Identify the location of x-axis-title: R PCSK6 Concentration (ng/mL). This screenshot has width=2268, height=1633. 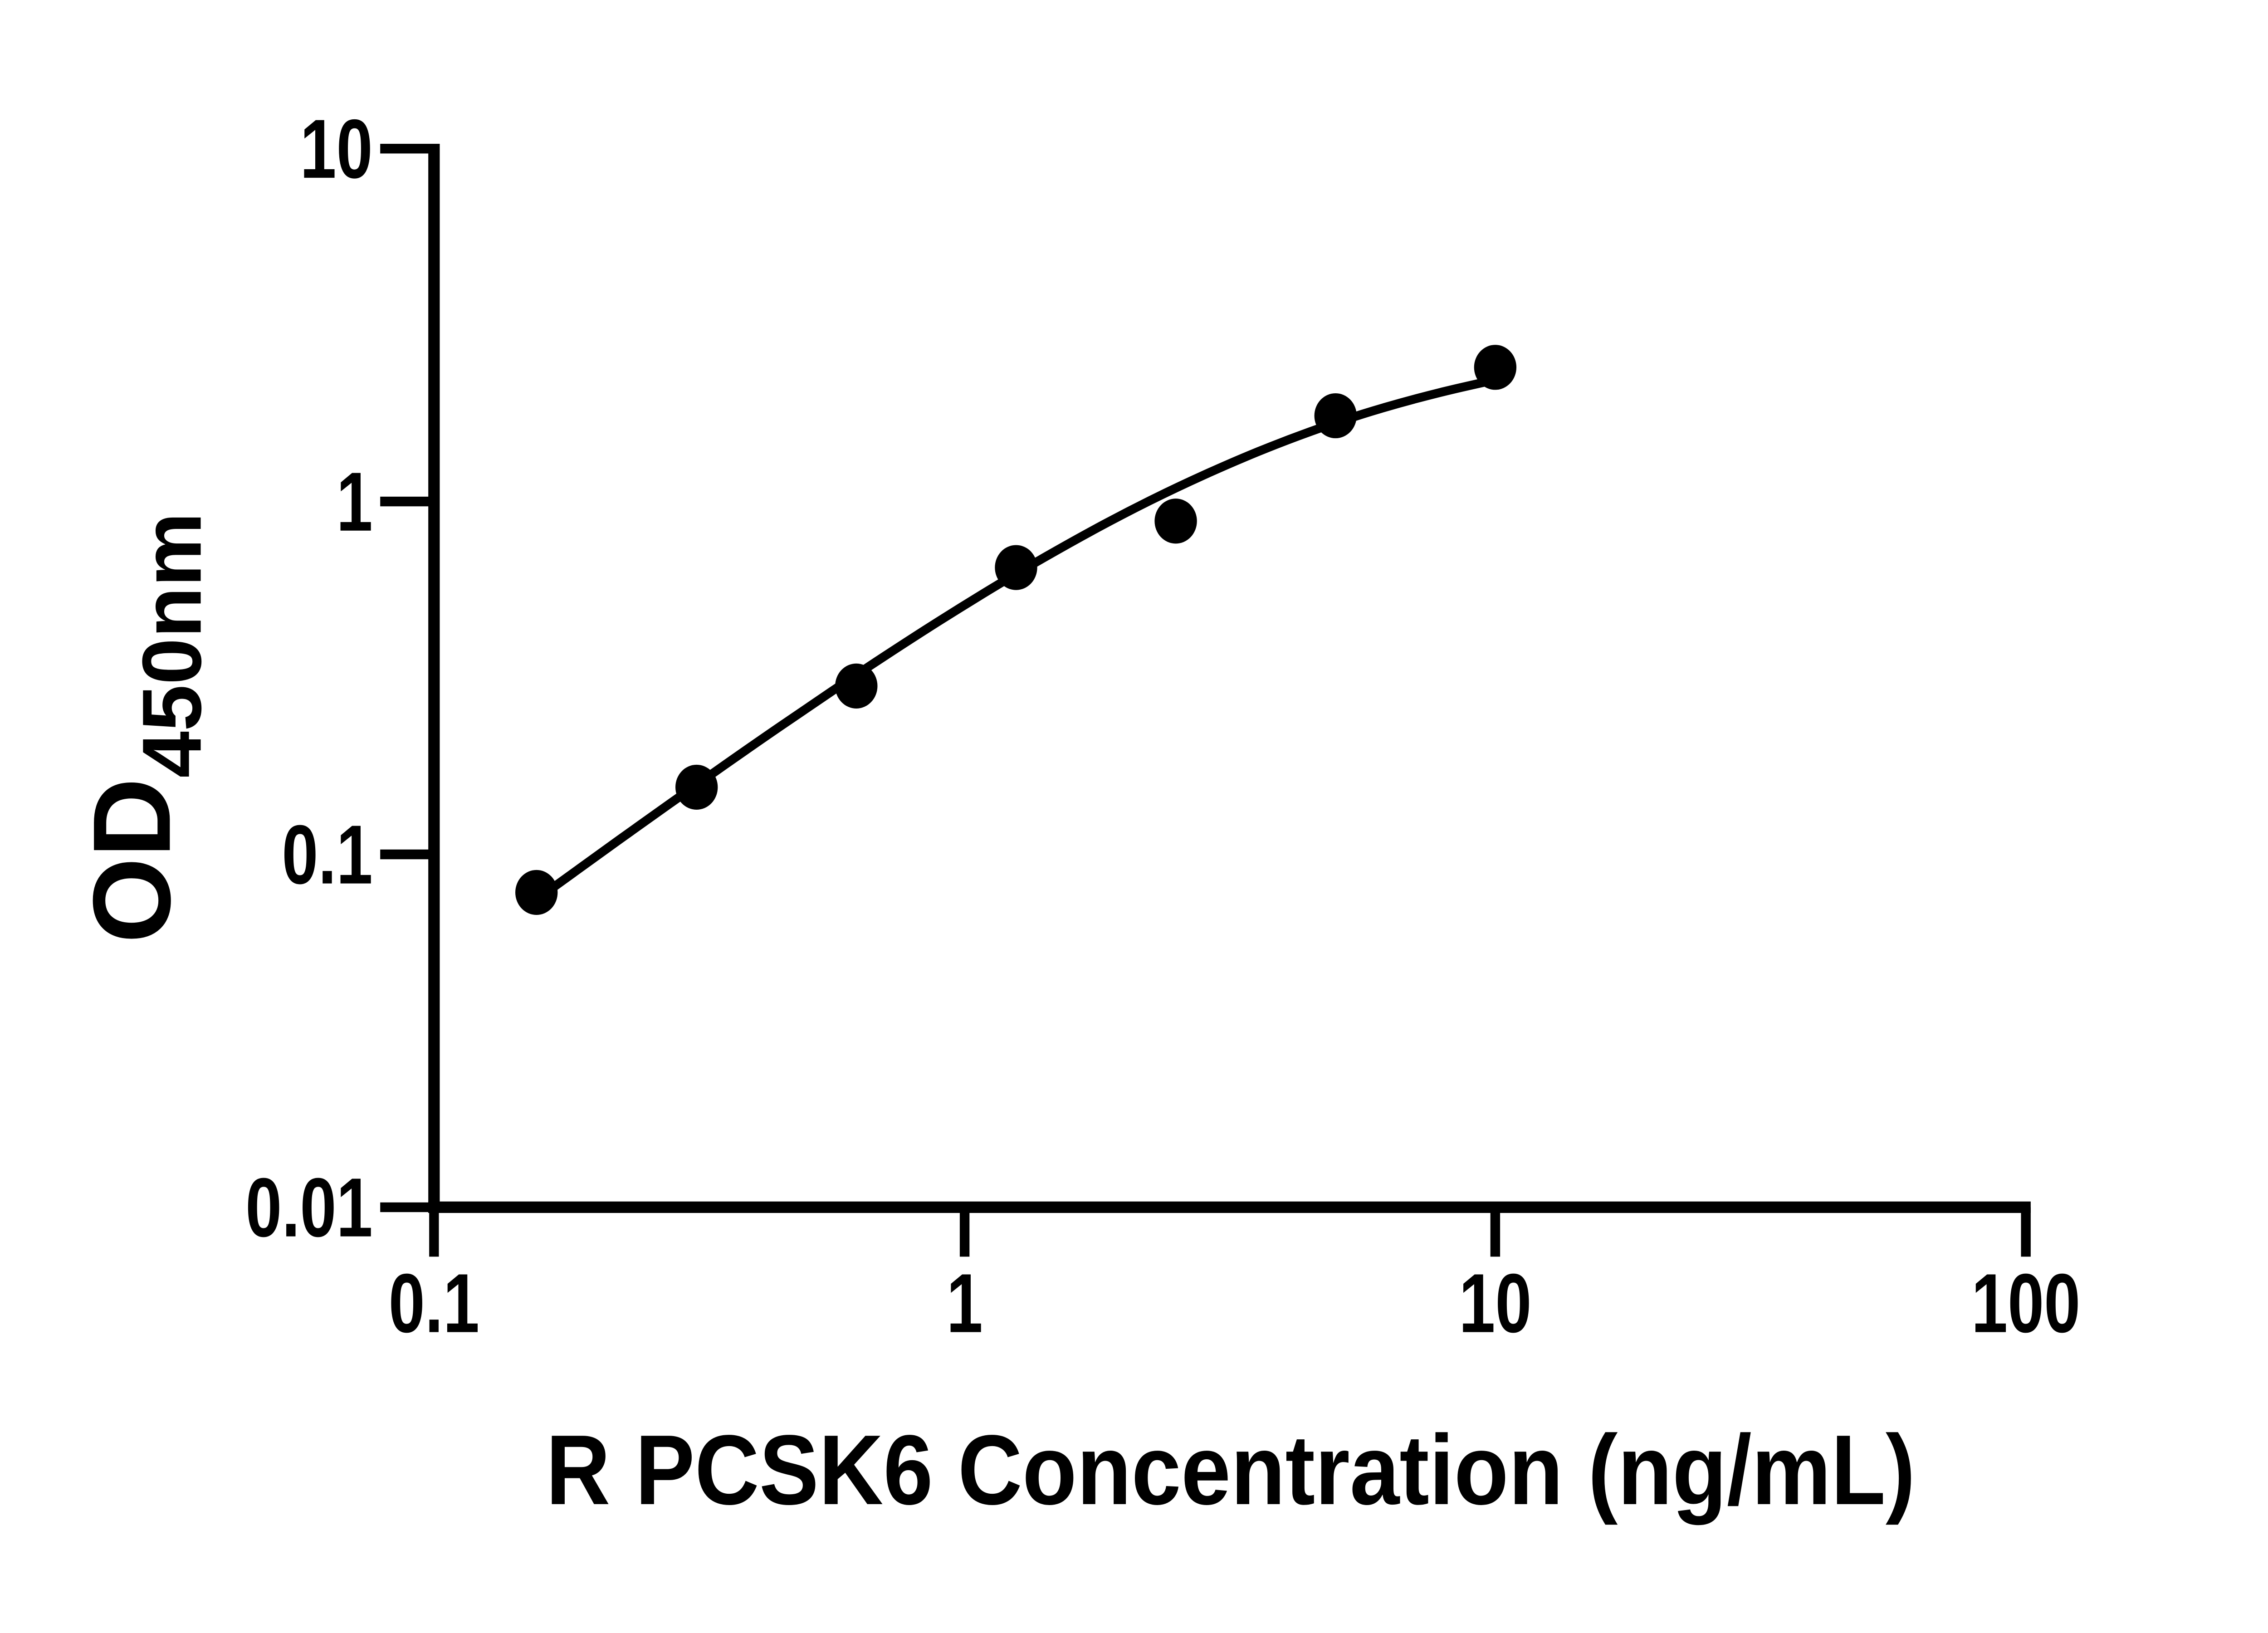
(1231, 1470).